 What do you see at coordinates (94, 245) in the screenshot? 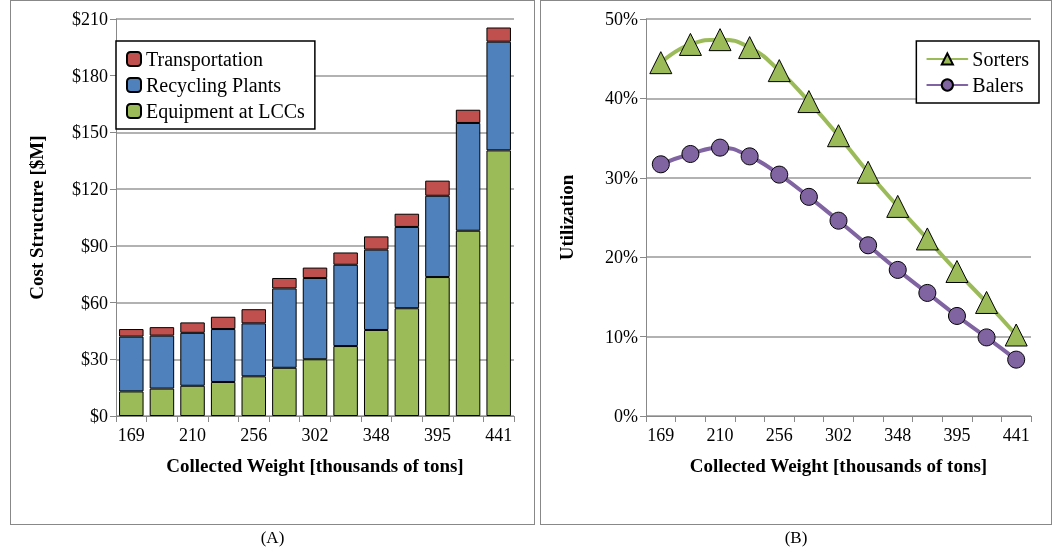
I see `y-tick-label: $90` at bounding box center [94, 245].